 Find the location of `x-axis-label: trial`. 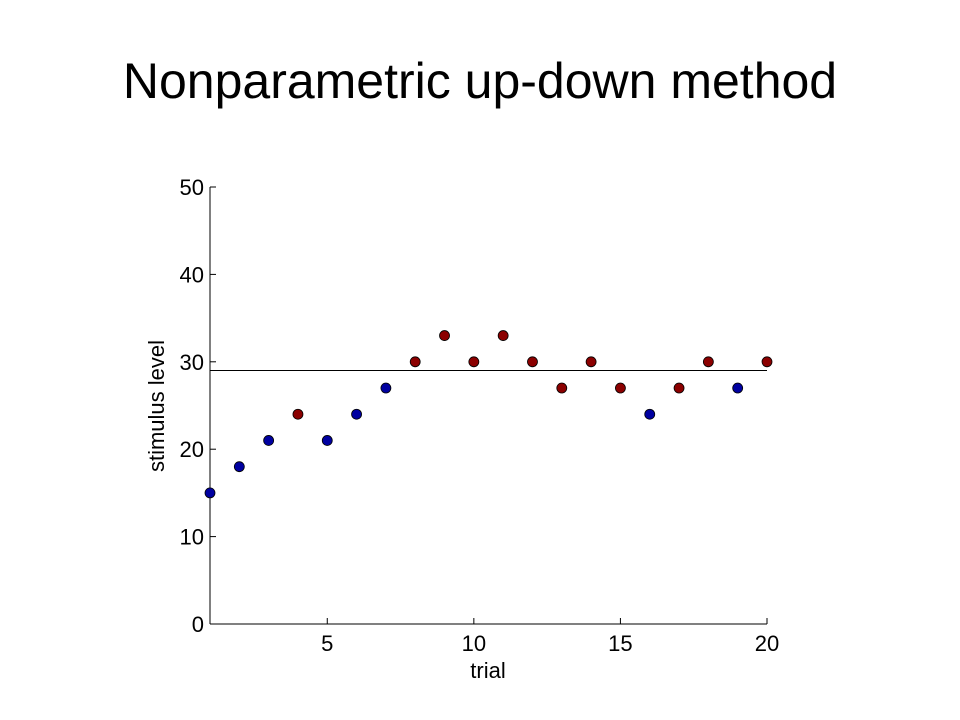

x-axis-label: trial is located at coordinates (487, 670).